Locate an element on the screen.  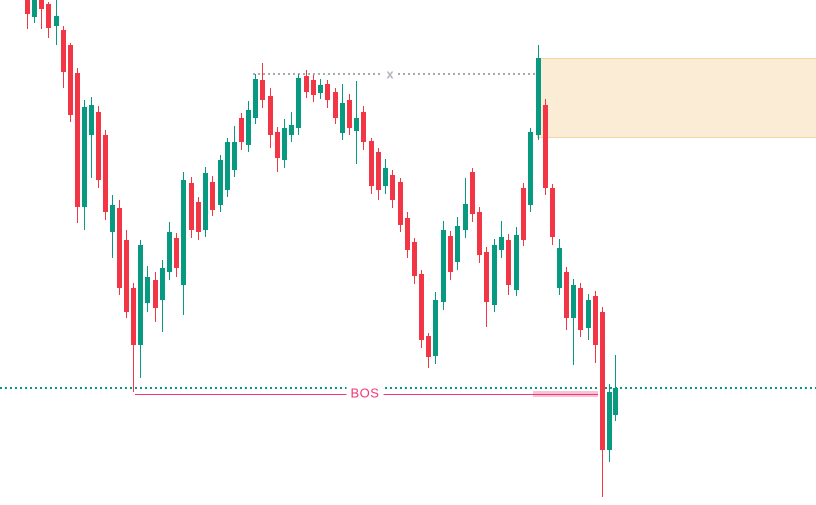
swing-low-dotted-line is located at coordinates (408, 388).